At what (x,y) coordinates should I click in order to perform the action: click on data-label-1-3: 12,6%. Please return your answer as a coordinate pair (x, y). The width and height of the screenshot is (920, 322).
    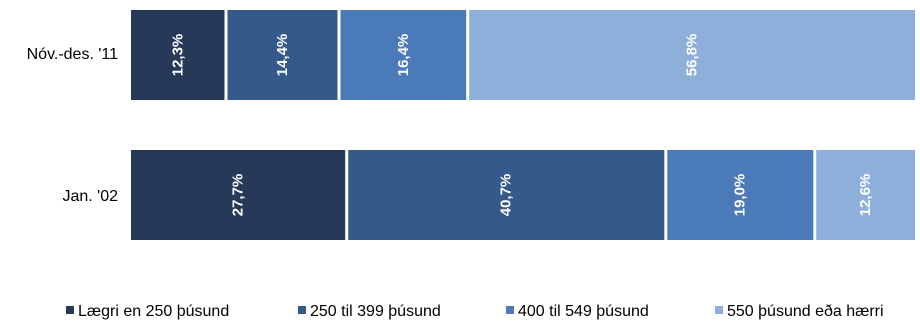
    Looking at the image, I should click on (865, 195).